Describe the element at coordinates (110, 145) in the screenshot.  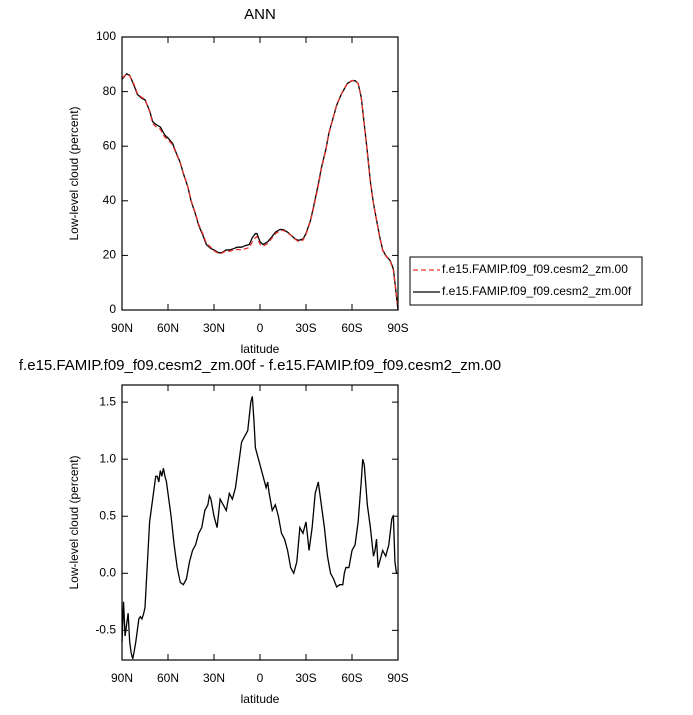
I see `y-tick-label: 60` at that location.